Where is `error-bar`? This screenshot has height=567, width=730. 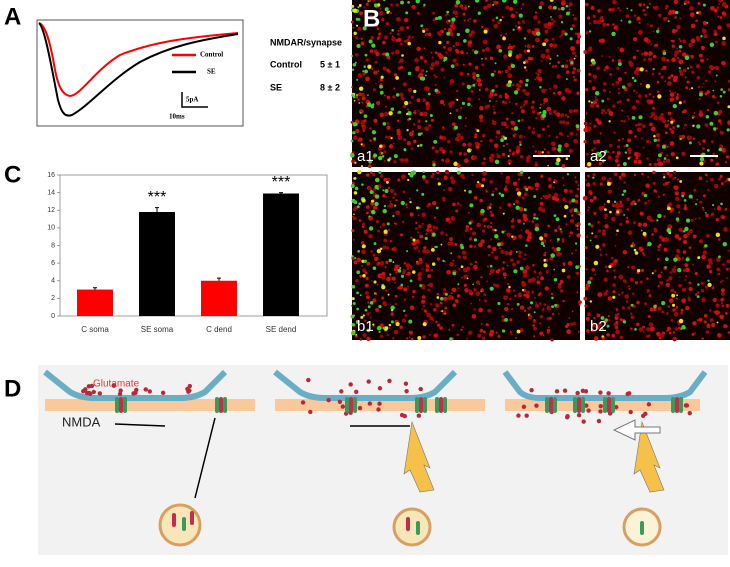
error-bar is located at coordinates (95, 288).